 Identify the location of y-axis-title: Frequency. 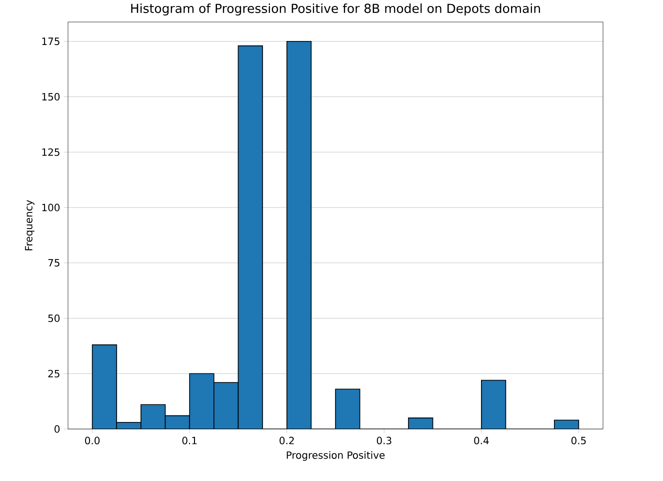
(29, 225).